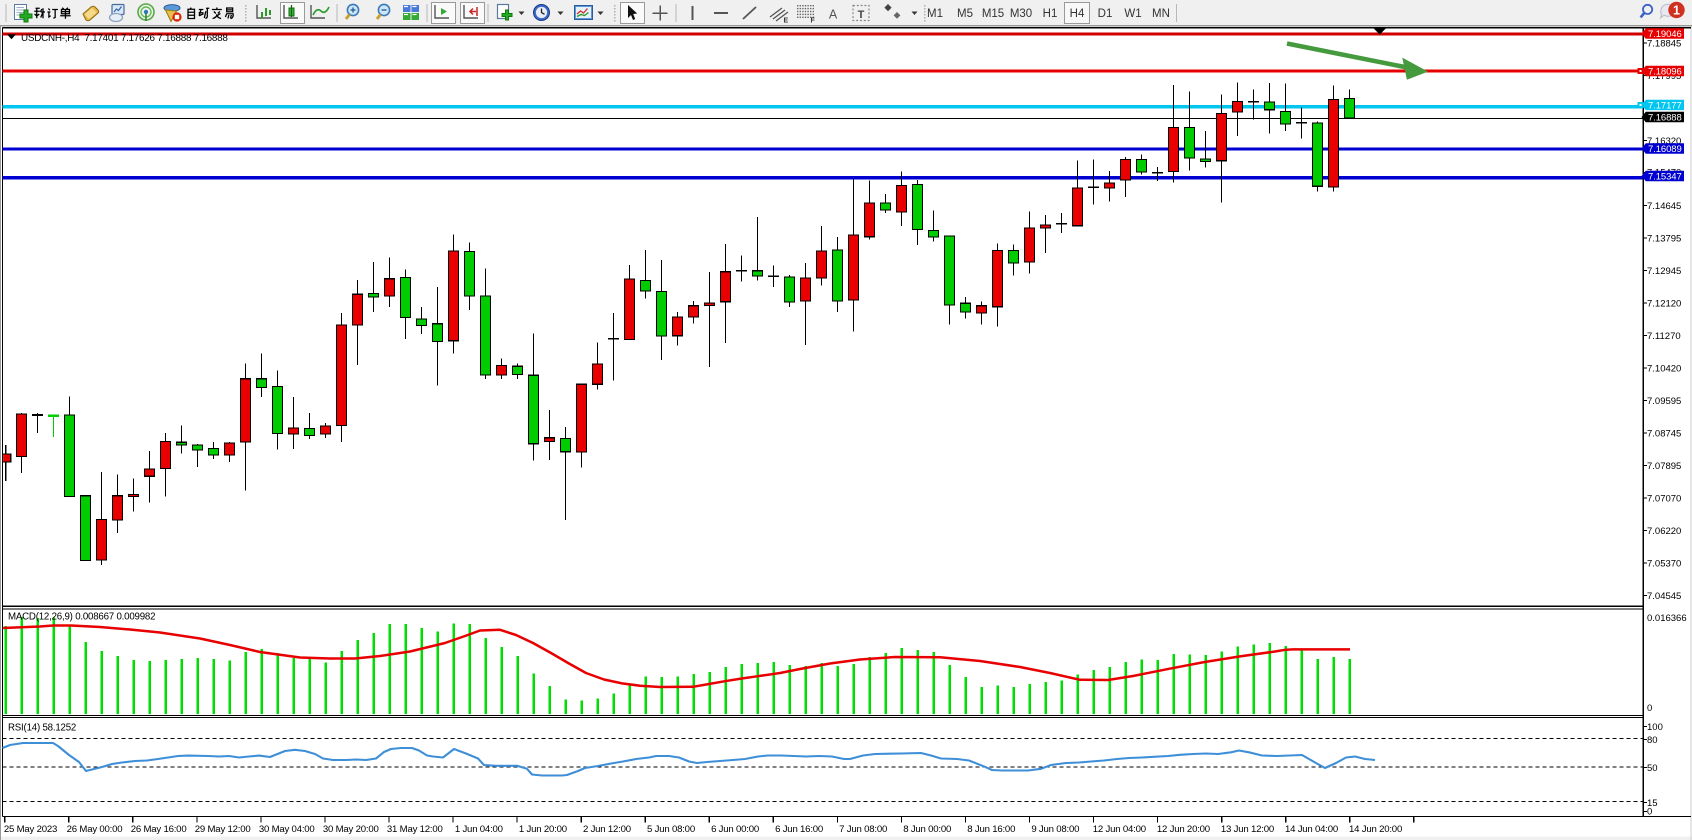 Image resolution: width=1692 pixels, height=840 pixels. I want to click on svg-text: 7 Jun 08:00, so click(863, 829).